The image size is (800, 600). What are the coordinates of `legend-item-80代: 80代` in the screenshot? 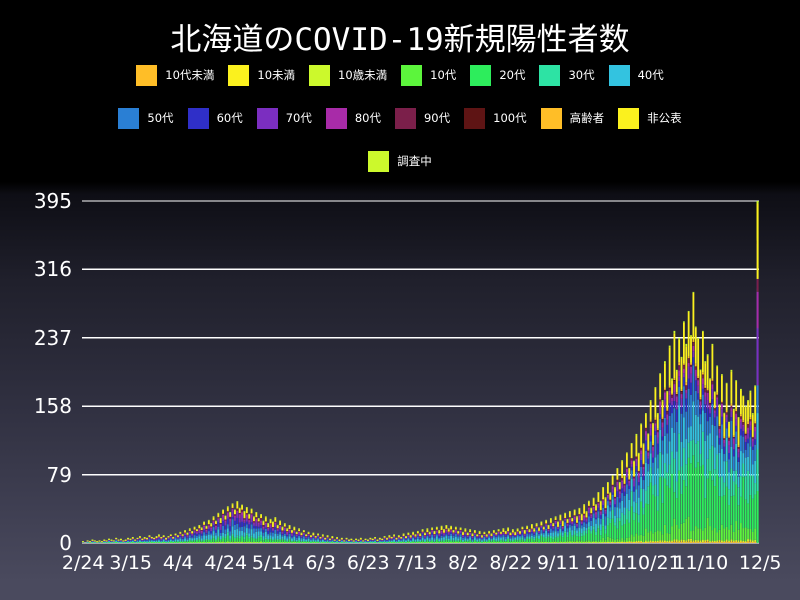 It's located at (353, 118).